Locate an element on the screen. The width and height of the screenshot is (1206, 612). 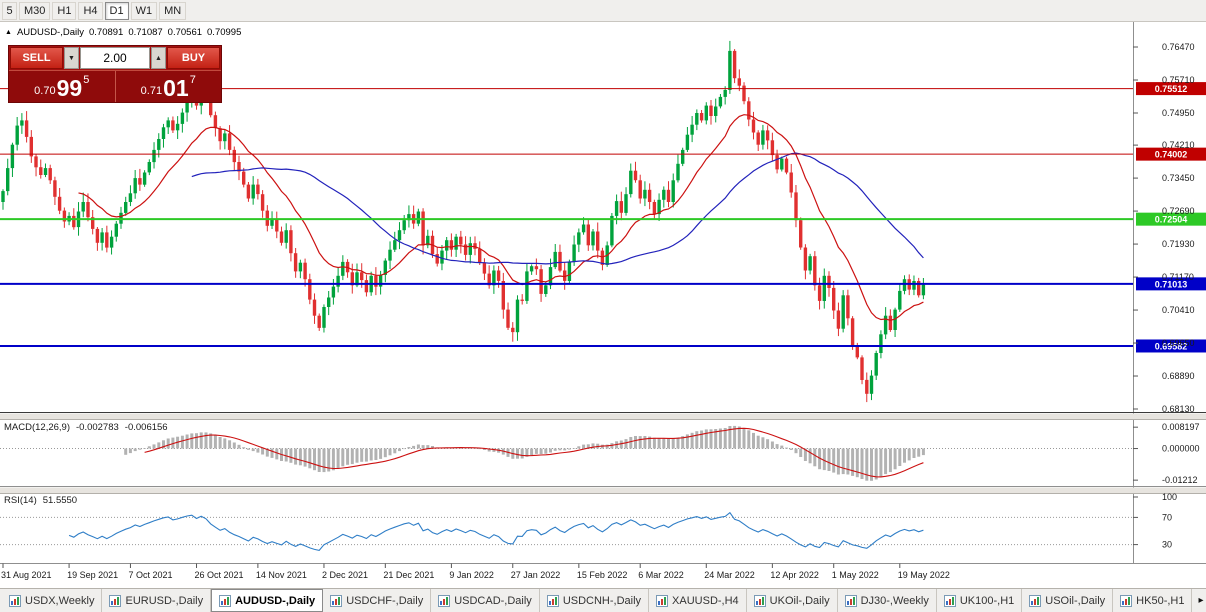
lot-increase-button: ▲ is located at coordinates (158, 58).